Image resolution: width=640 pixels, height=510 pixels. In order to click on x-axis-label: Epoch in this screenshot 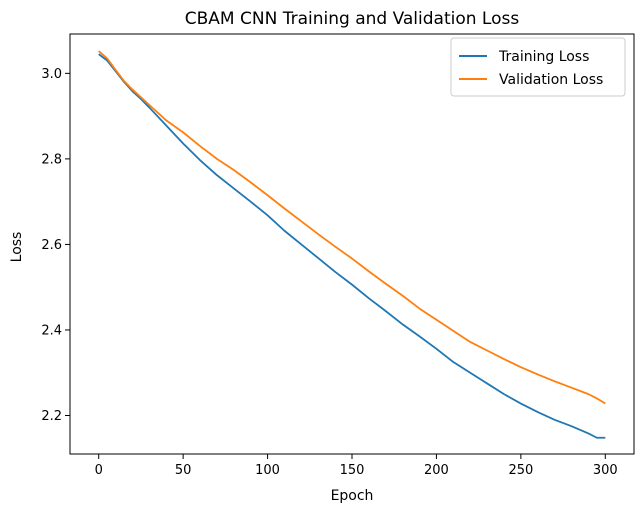, I will do `click(352, 496)`.